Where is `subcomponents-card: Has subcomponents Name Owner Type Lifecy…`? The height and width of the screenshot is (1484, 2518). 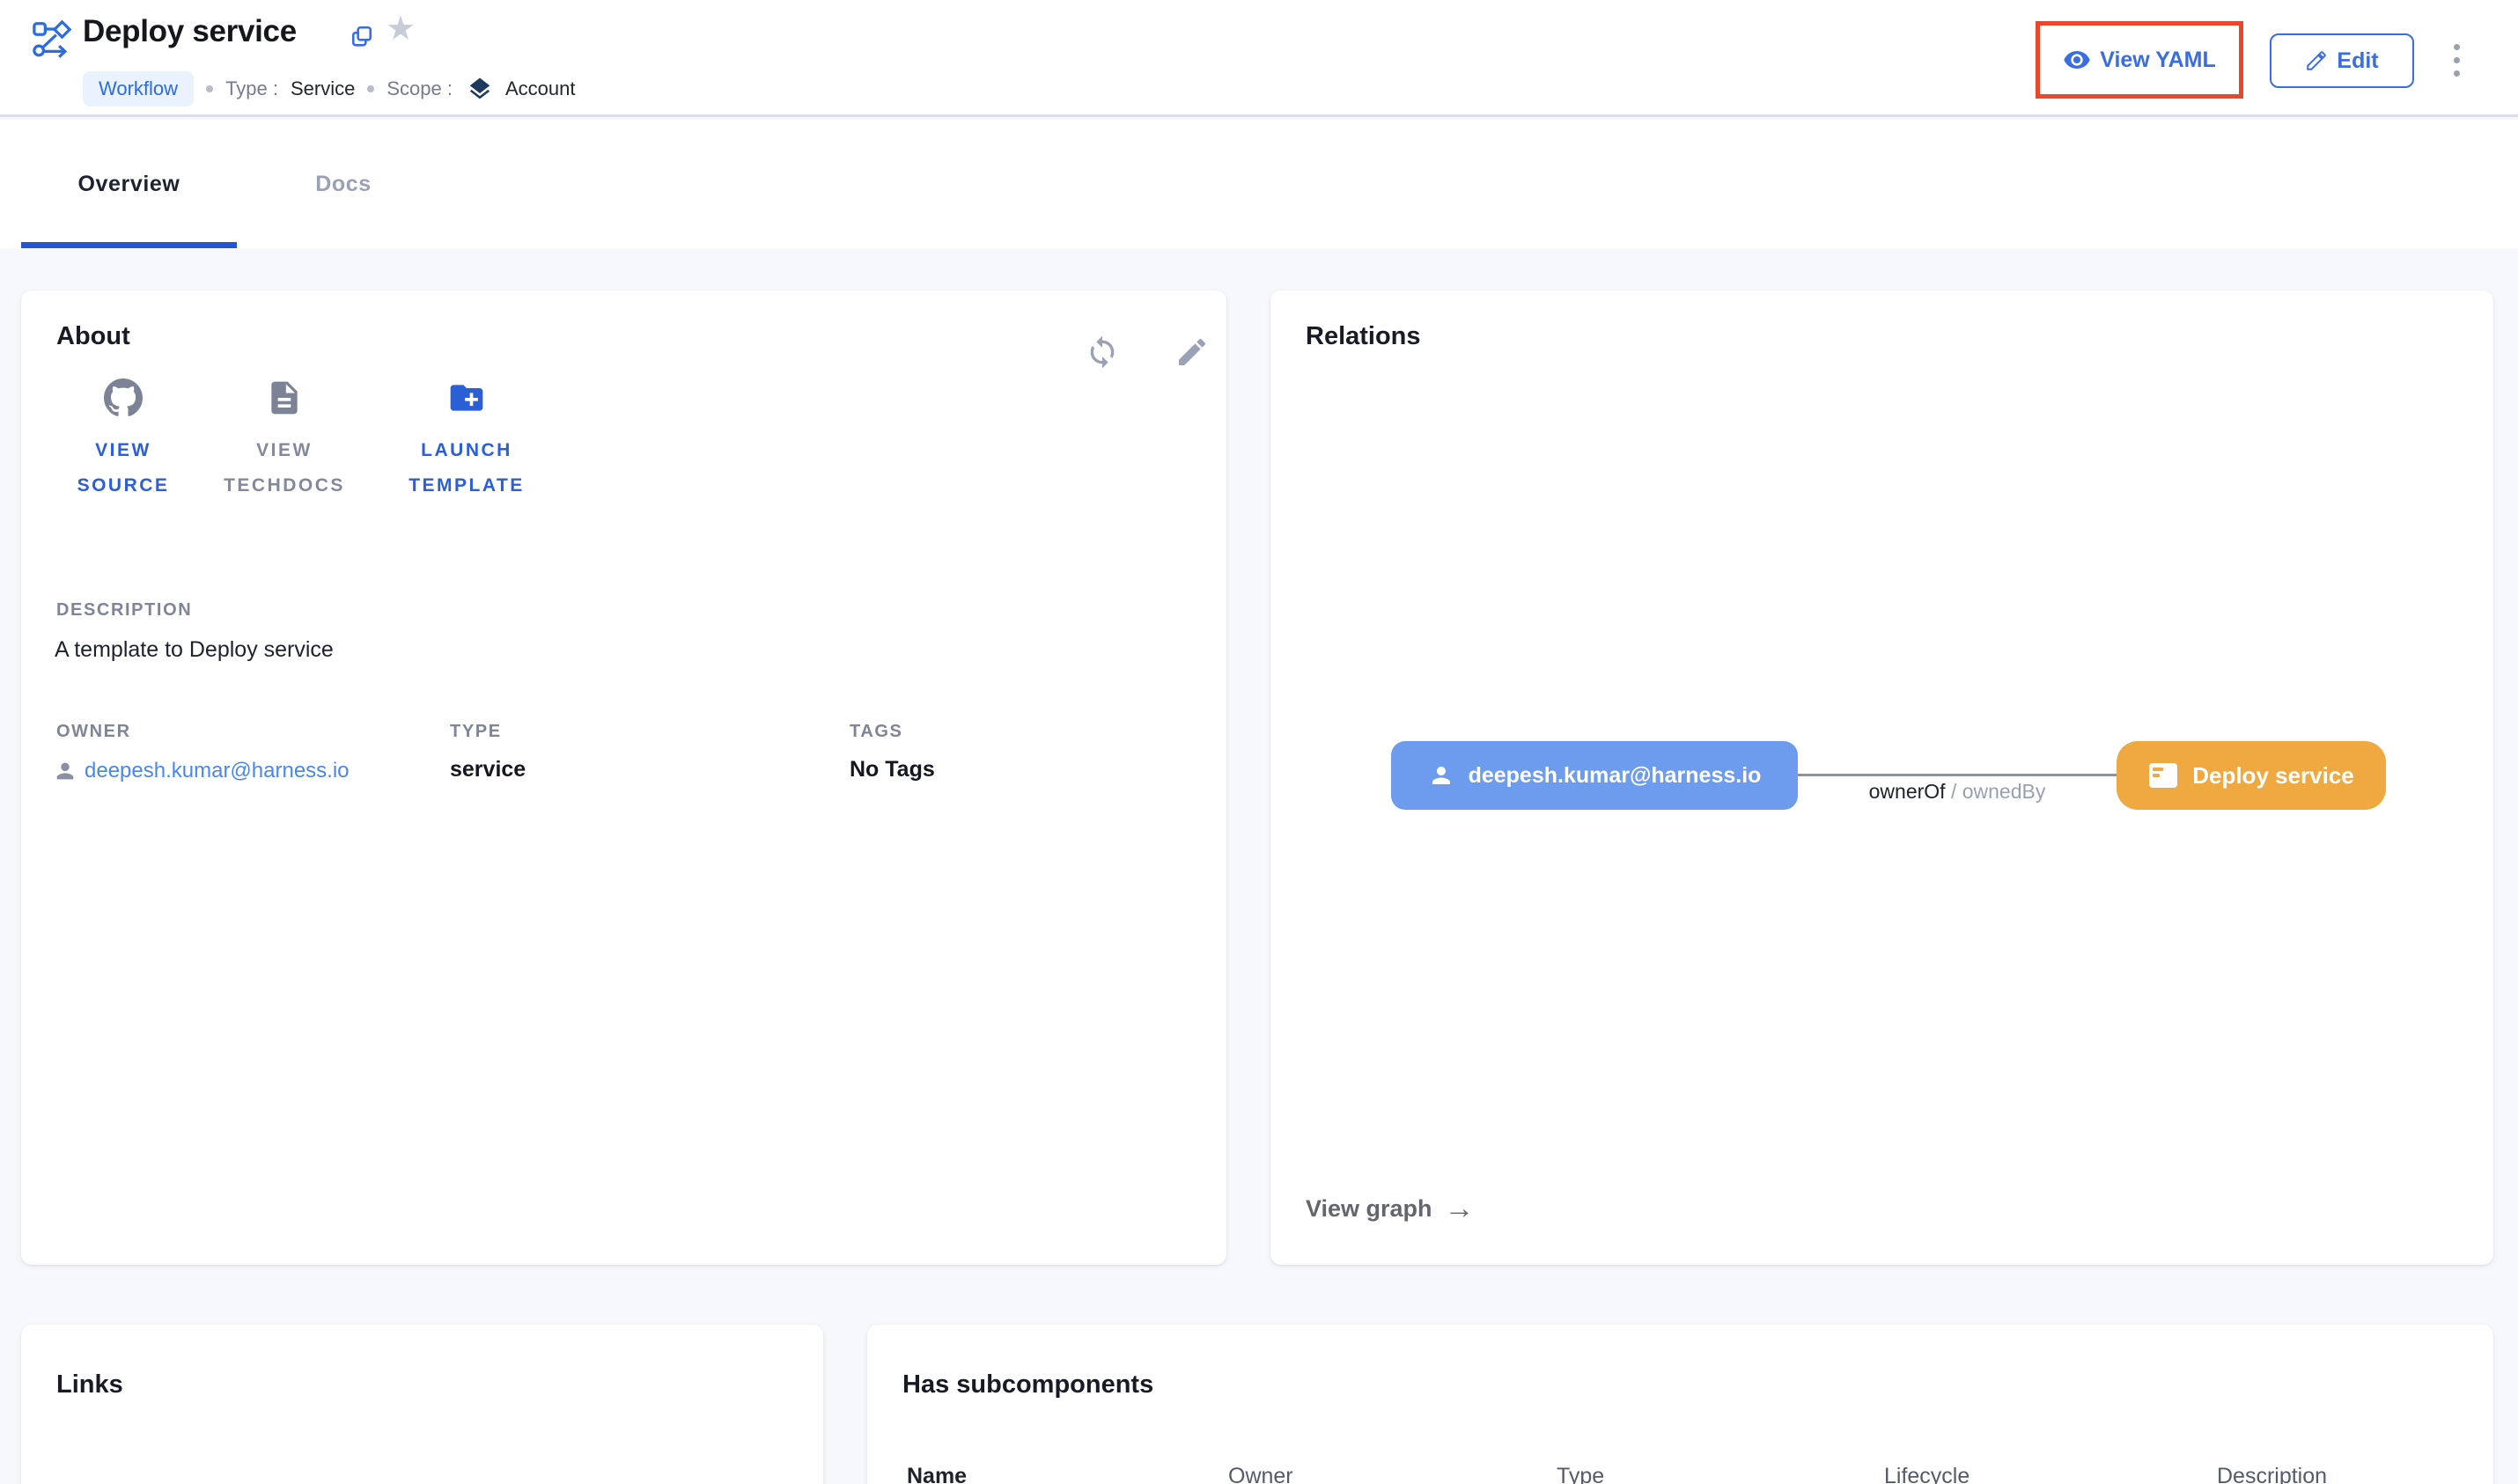
subcomponents-card: Has subcomponents Name Owner Type Lifecy… is located at coordinates (1680, 1404).